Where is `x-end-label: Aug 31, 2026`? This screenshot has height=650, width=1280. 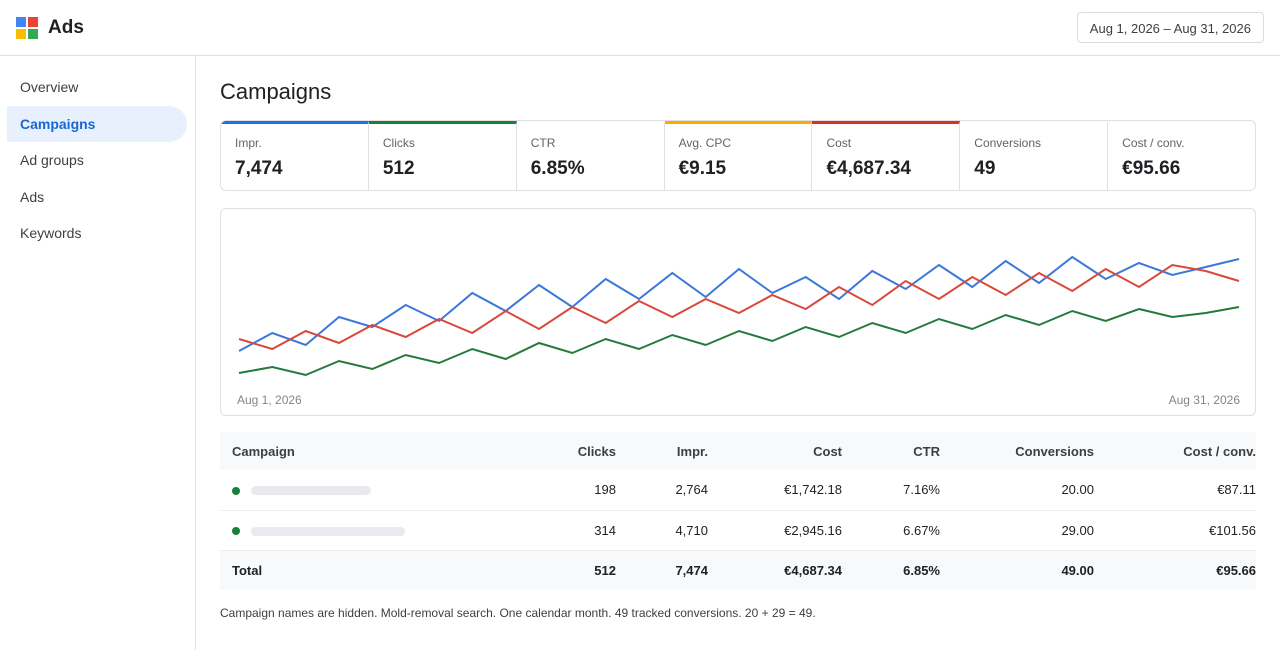
x-end-label: Aug 31, 2026 is located at coordinates (1204, 400).